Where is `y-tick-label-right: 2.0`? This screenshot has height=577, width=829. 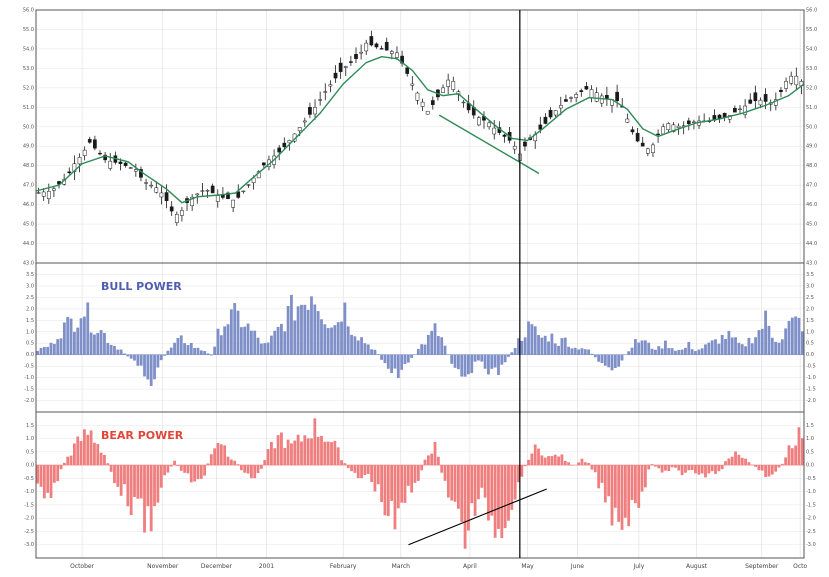 y-tick-label-right: 2.0 is located at coordinates (810, 309).